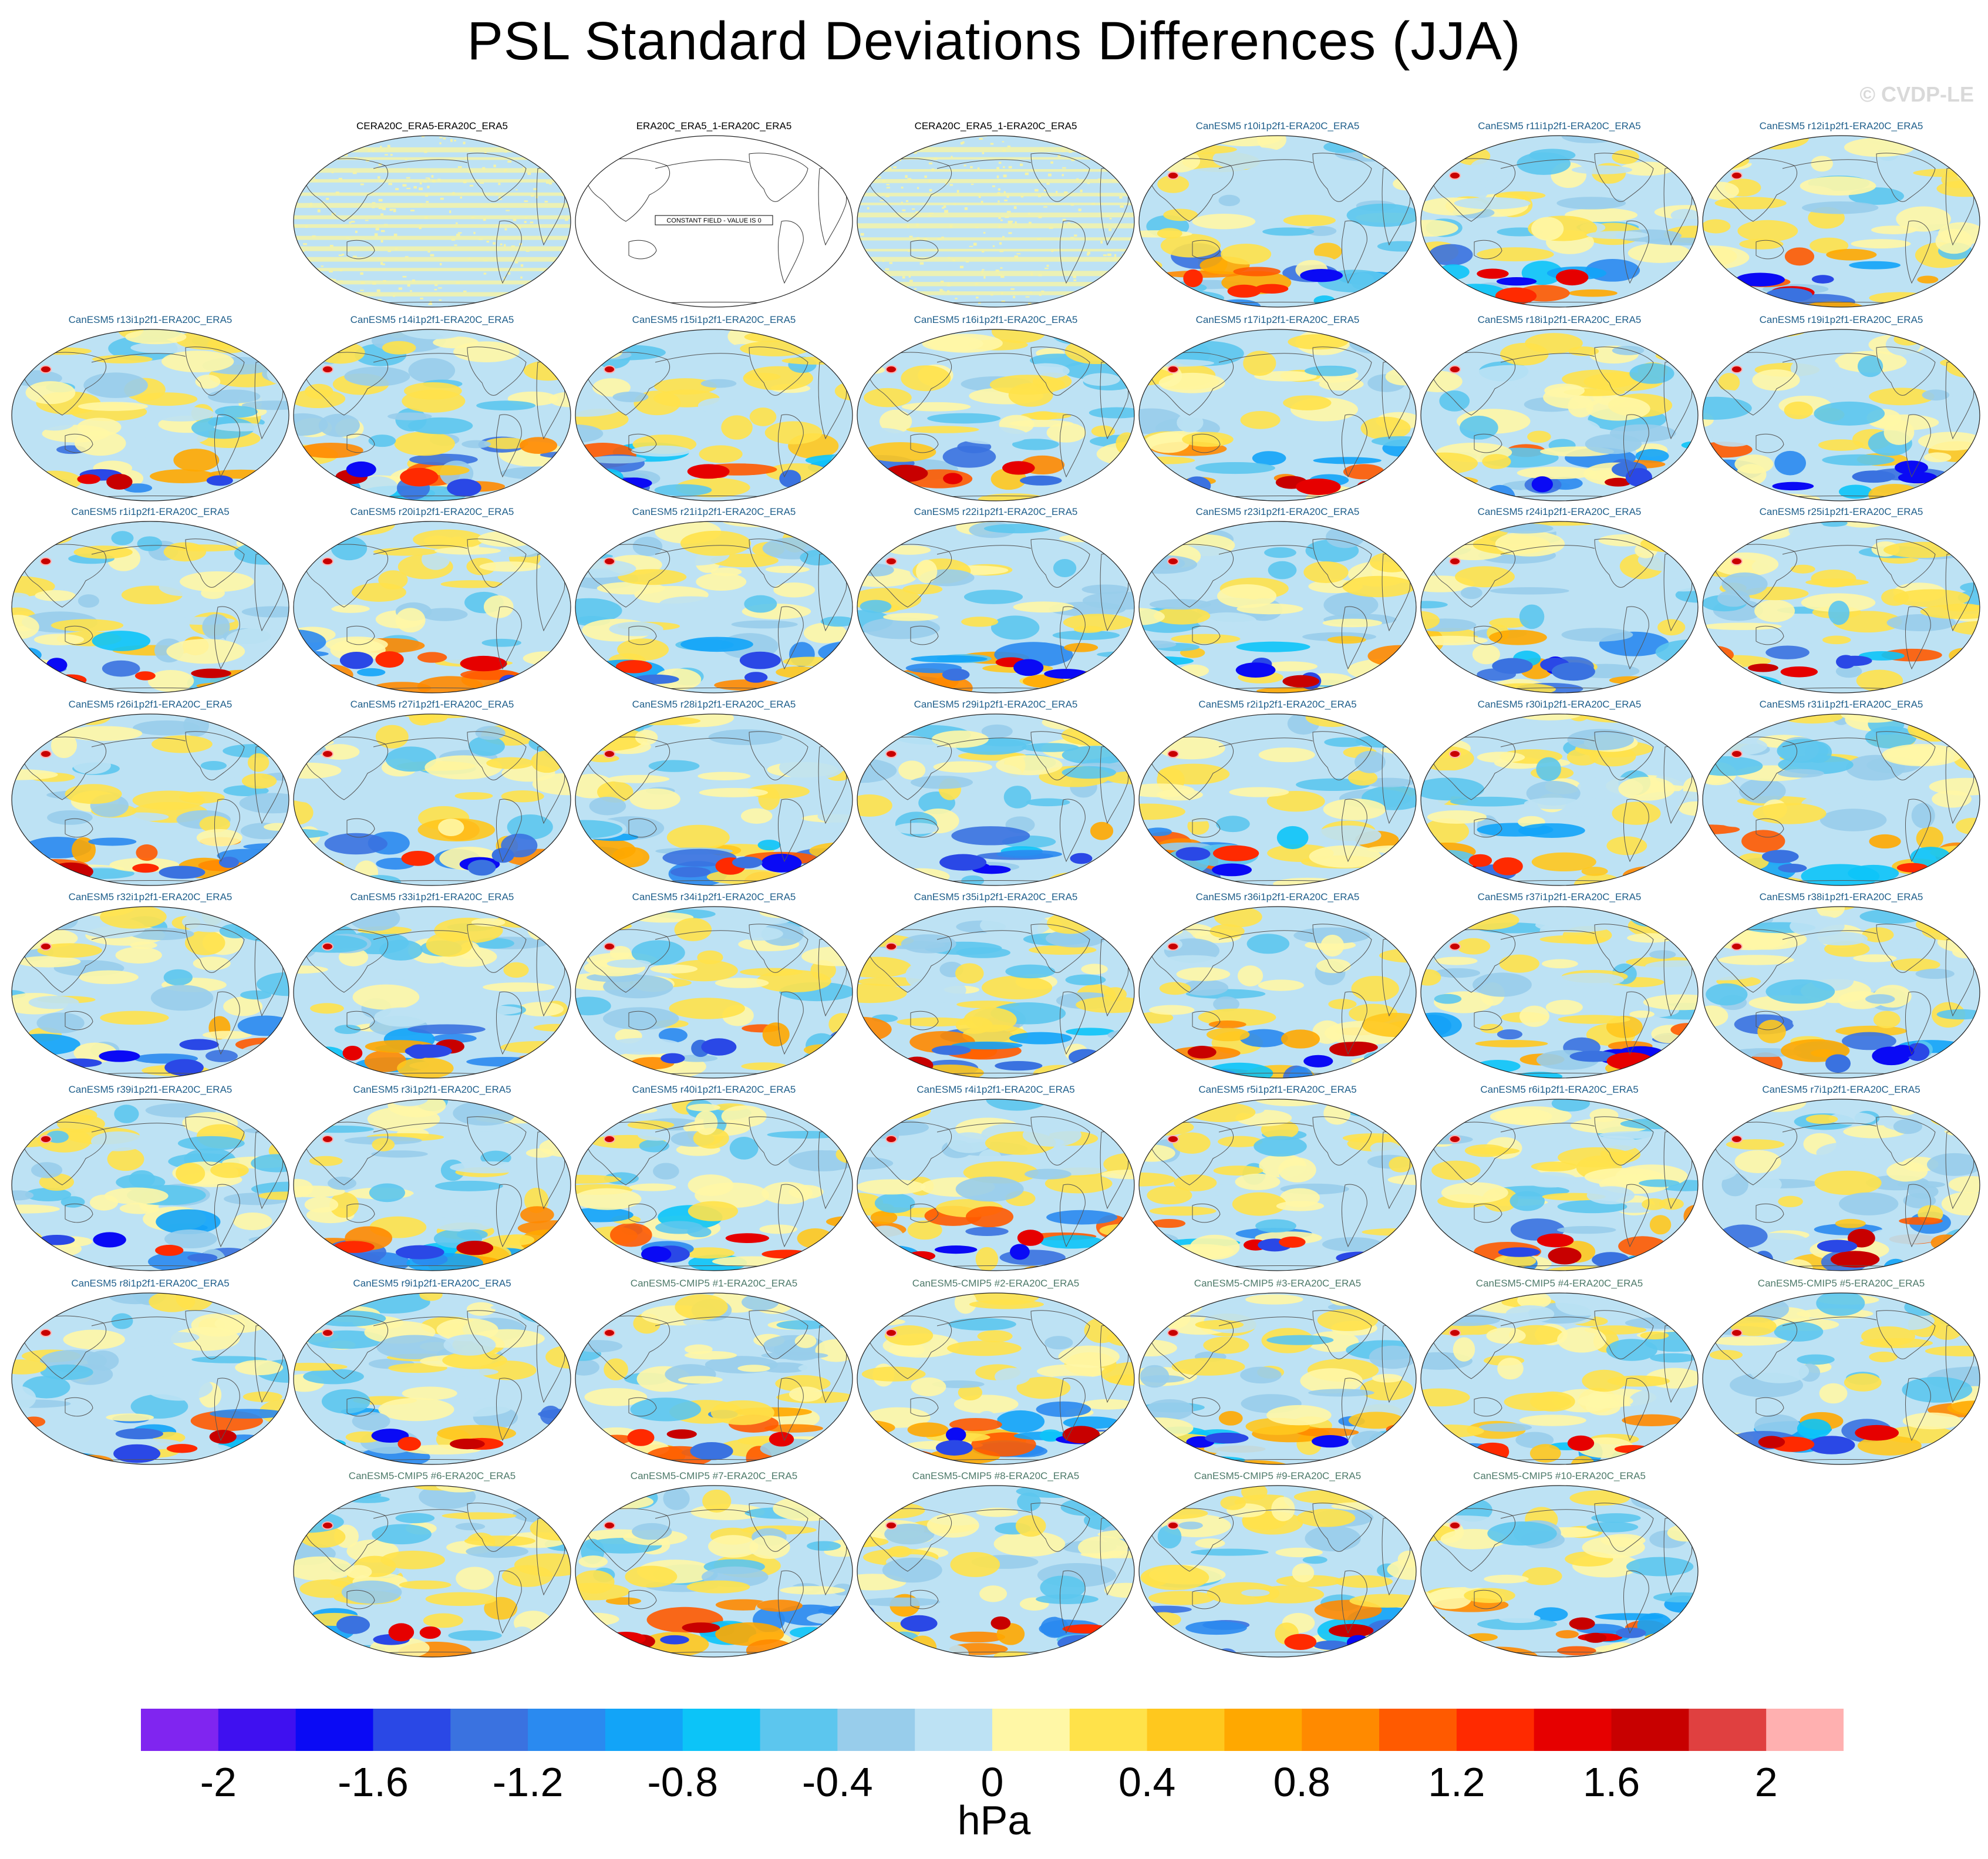  What do you see at coordinates (996, 1089) in the screenshot?
I see `panel-title: CanESM5 r4i1p2f1-ERA20C_ERA5` at bounding box center [996, 1089].